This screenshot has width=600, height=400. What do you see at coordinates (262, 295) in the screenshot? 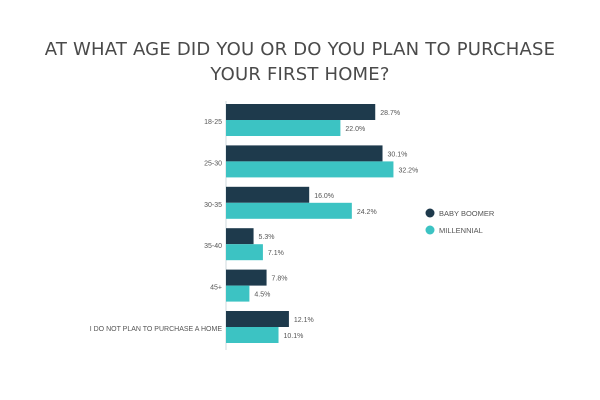
I see `data-label: 4.5%` at bounding box center [262, 295].